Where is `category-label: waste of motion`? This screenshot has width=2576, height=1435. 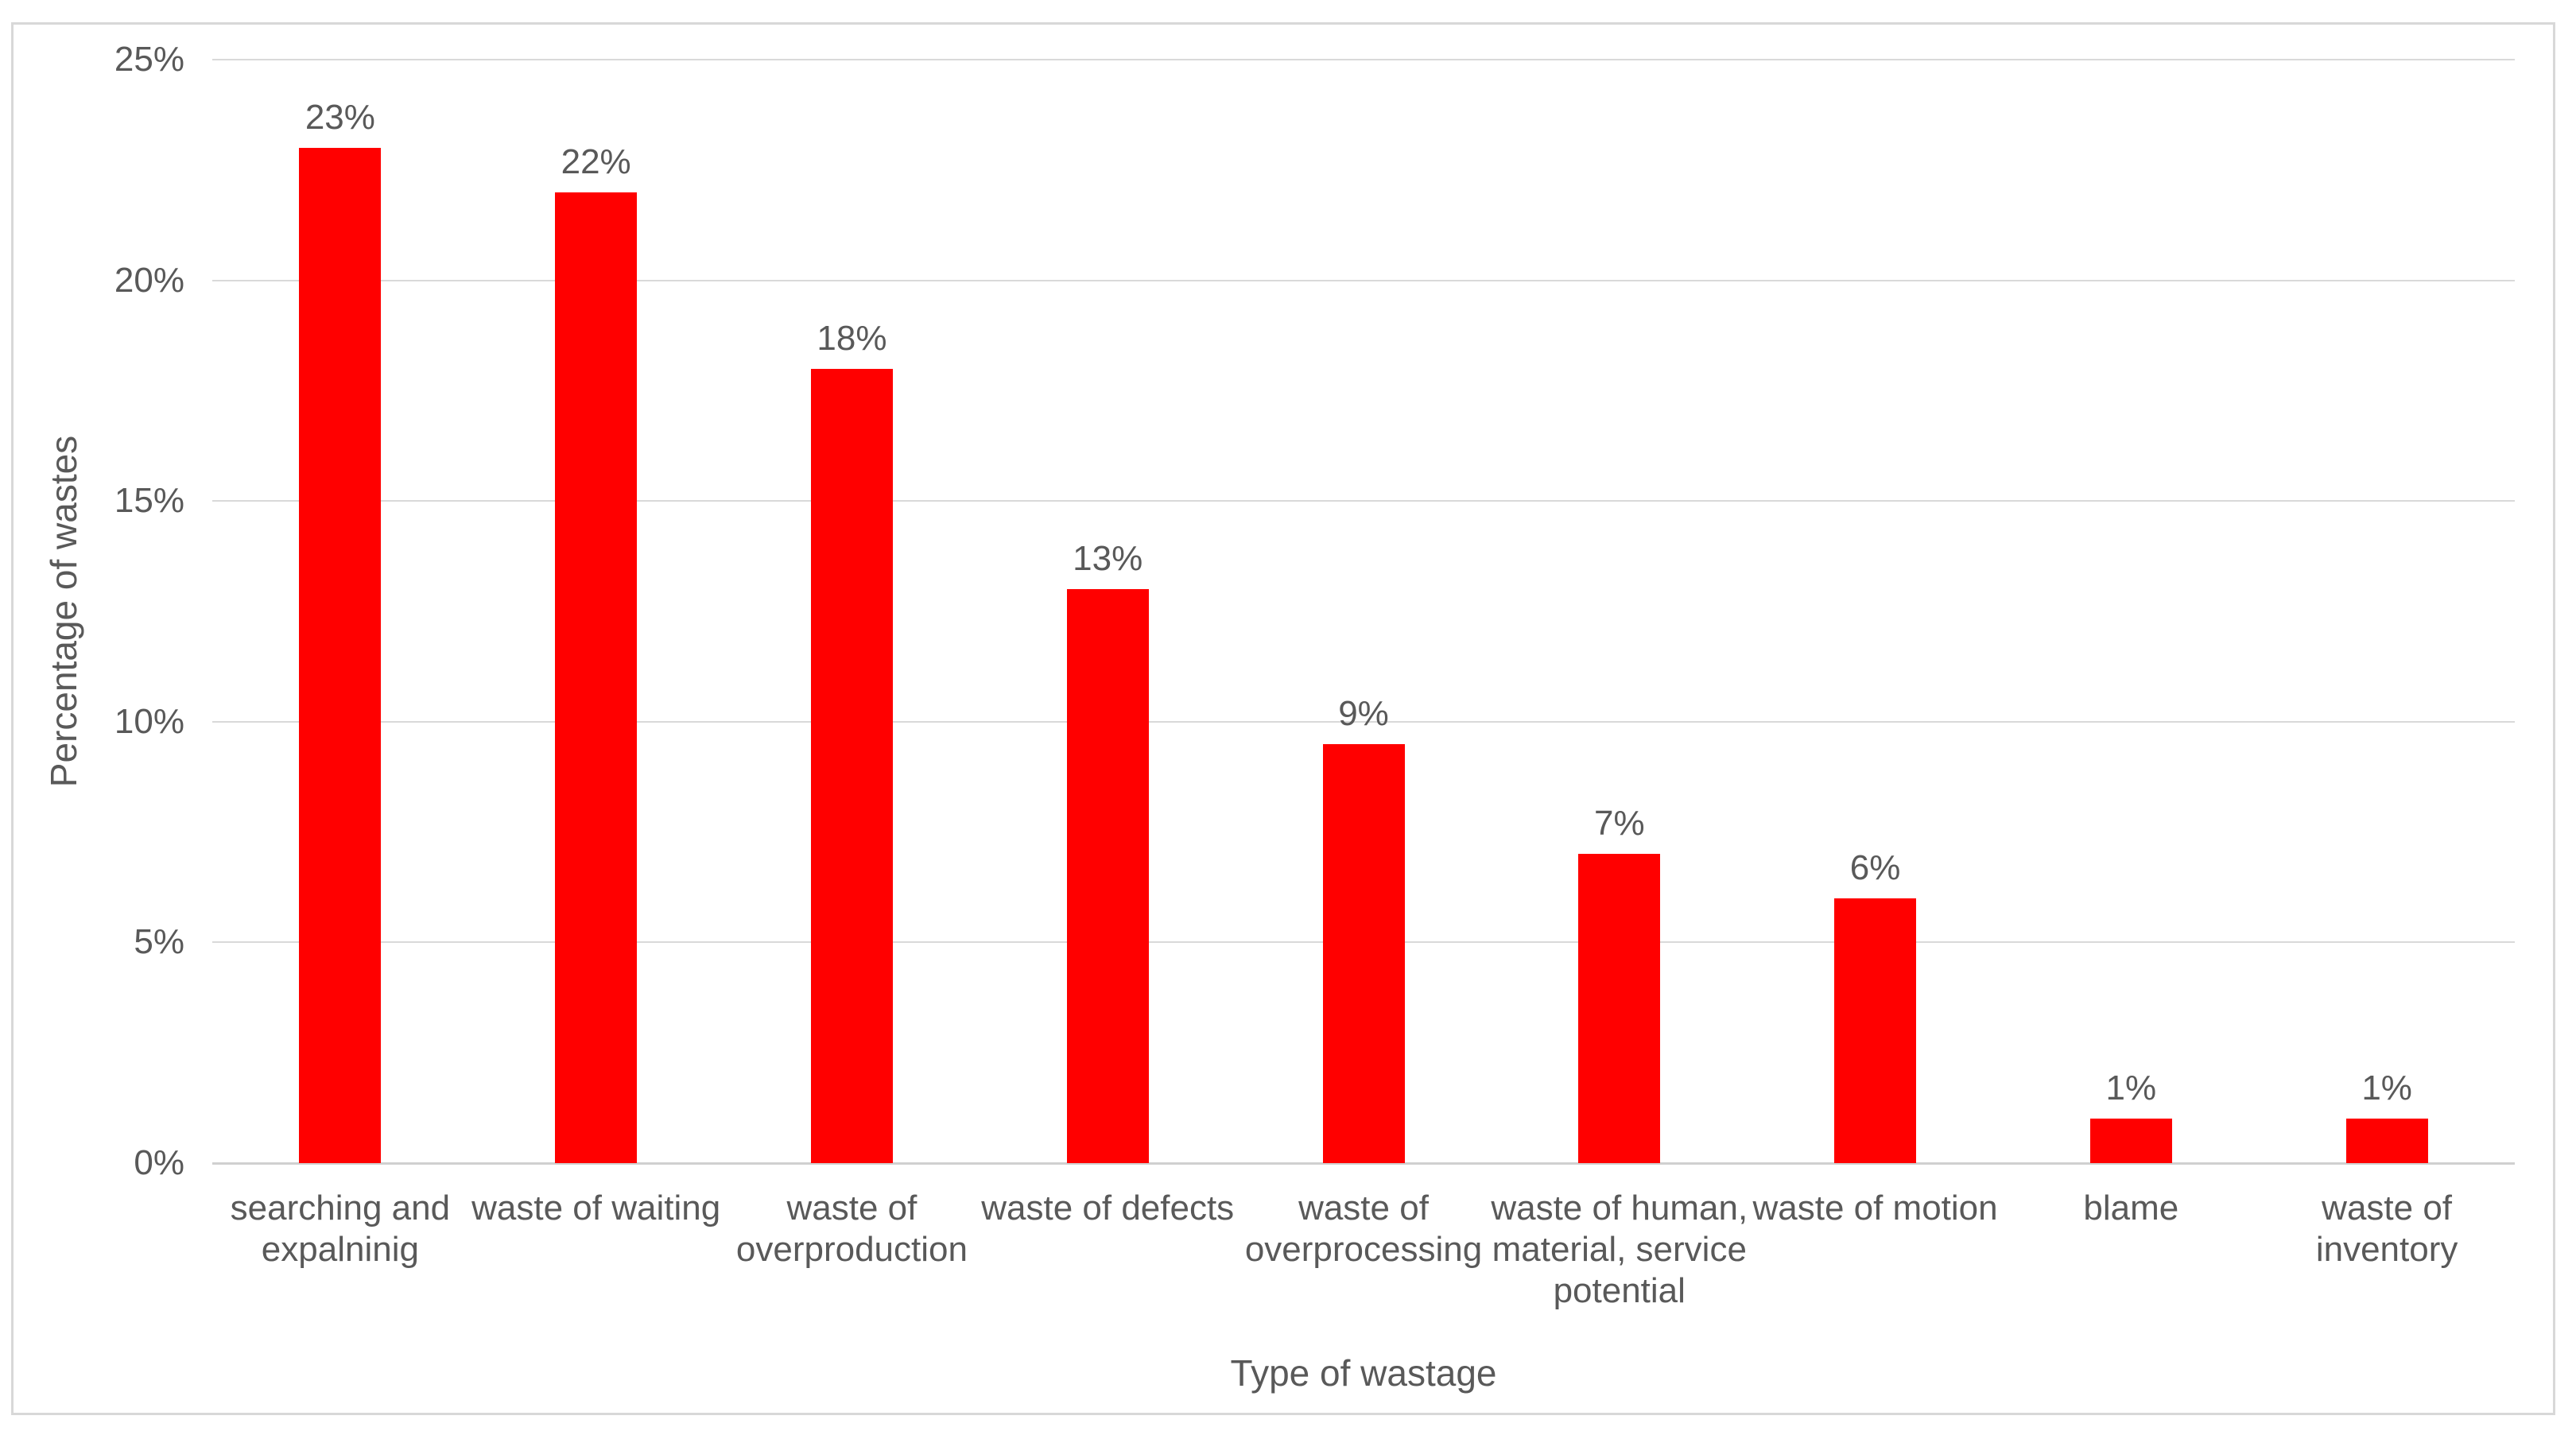 category-label: waste of motion is located at coordinates (1875, 1208).